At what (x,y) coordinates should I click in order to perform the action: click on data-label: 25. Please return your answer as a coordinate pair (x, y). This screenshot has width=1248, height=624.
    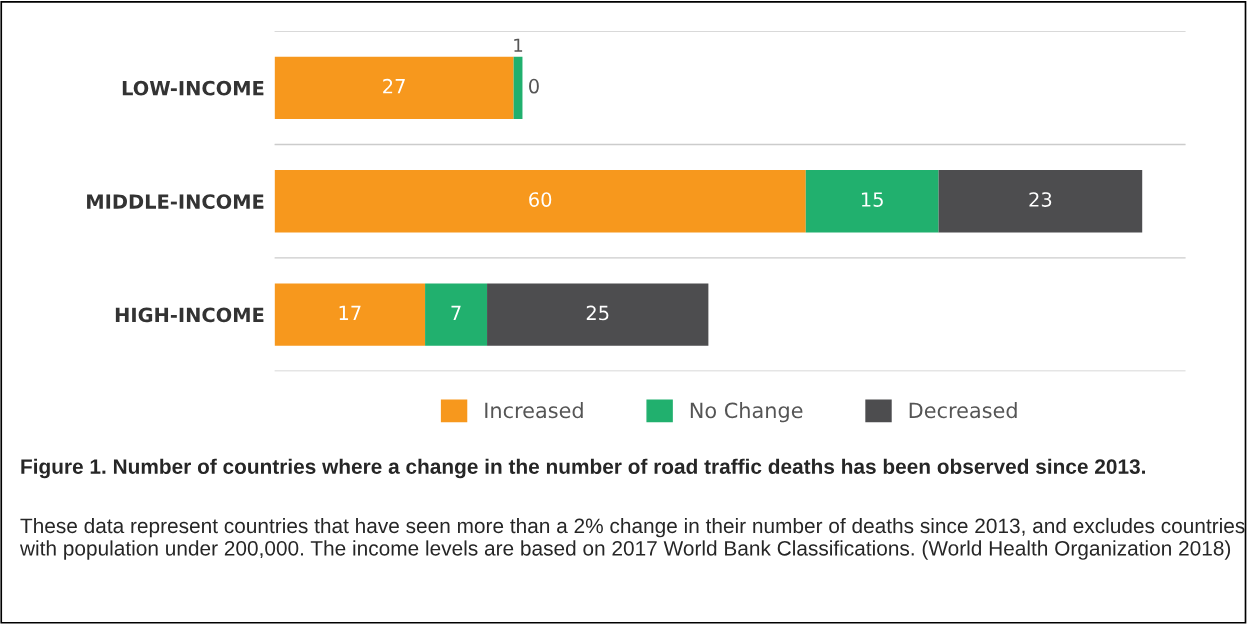
    Looking at the image, I should click on (597, 313).